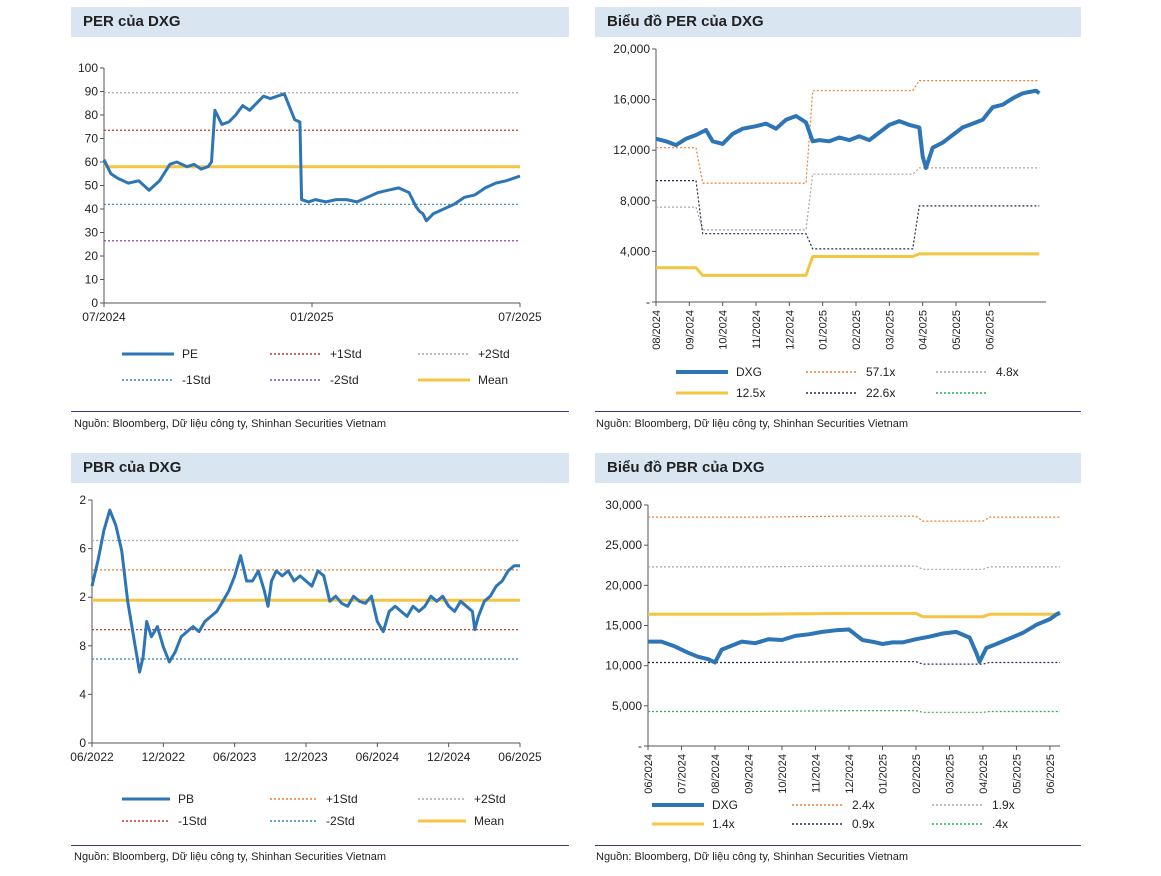 This screenshot has height=876, width=1161. Describe the element at coordinates (631, 100) in the screenshot. I see `y-tick-label: 16,000` at that location.